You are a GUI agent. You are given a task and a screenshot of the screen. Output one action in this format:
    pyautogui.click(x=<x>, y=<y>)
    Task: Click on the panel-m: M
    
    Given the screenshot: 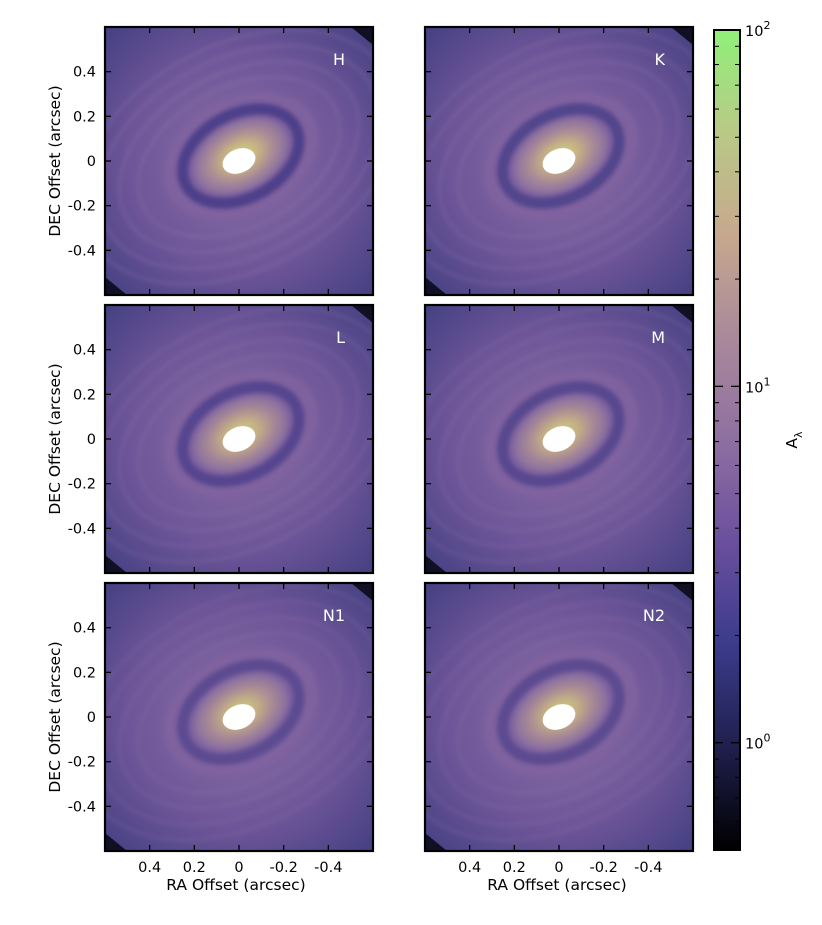 What is the action you would take?
    pyautogui.click(x=559, y=439)
    